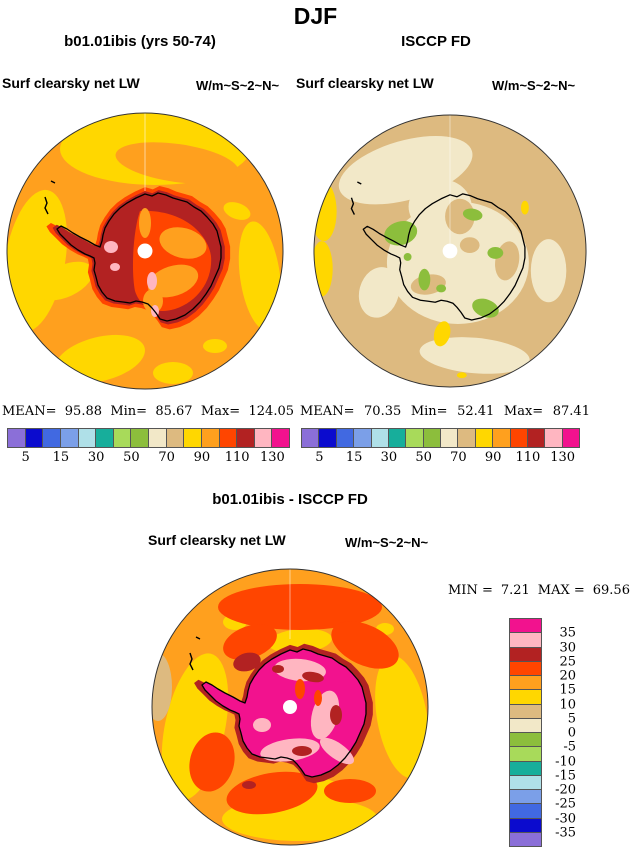 The width and height of the screenshot is (631, 851). I want to click on model-field-label: Surf clearsky net LW, so click(71, 83).